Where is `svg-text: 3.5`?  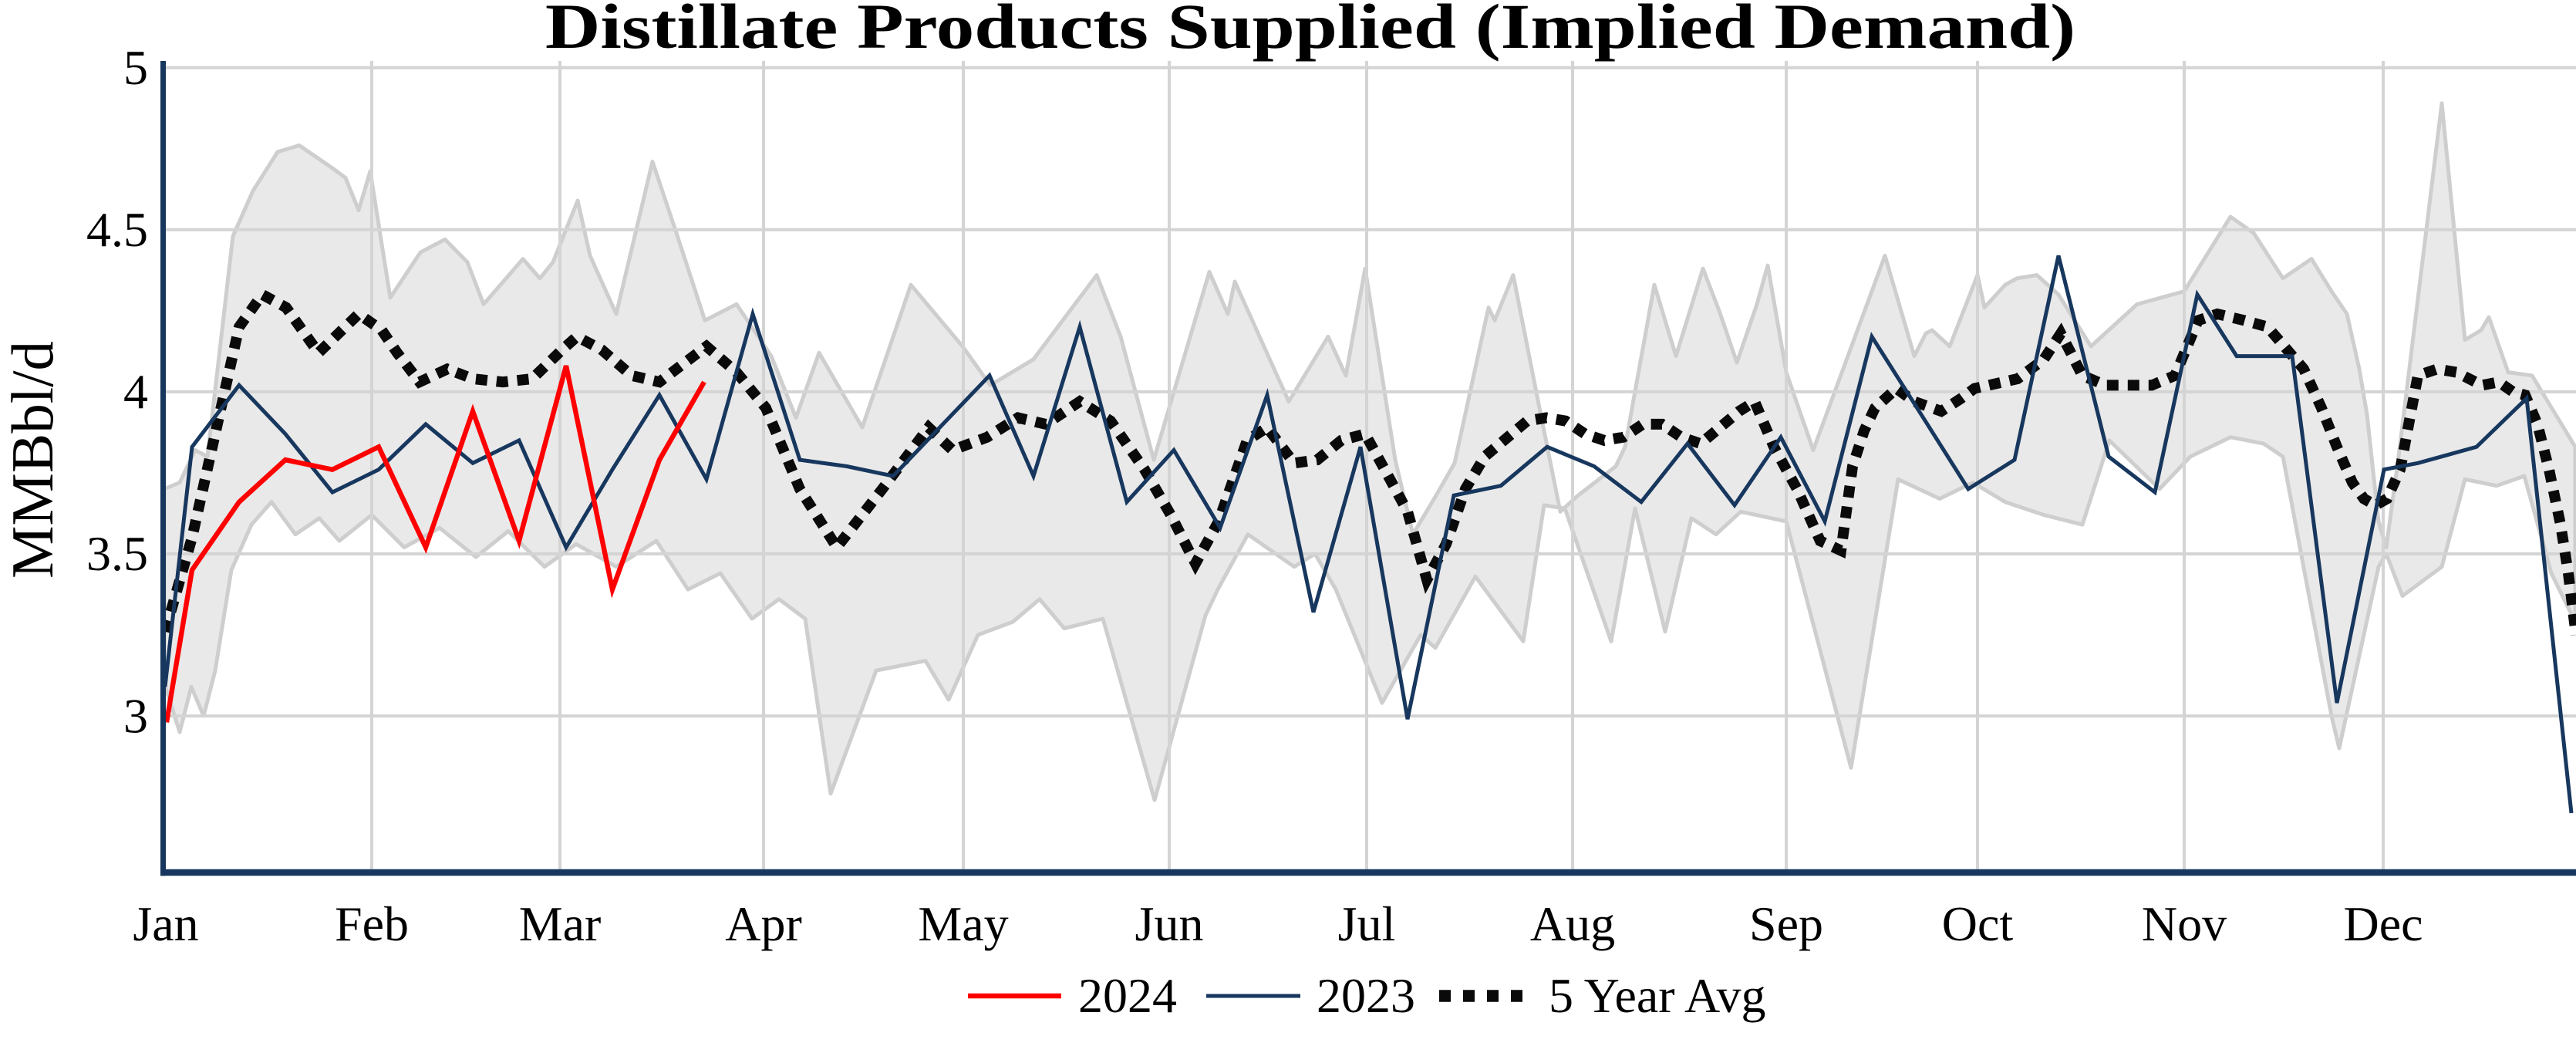
svg-text: 3.5 is located at coordinates (117, 553).